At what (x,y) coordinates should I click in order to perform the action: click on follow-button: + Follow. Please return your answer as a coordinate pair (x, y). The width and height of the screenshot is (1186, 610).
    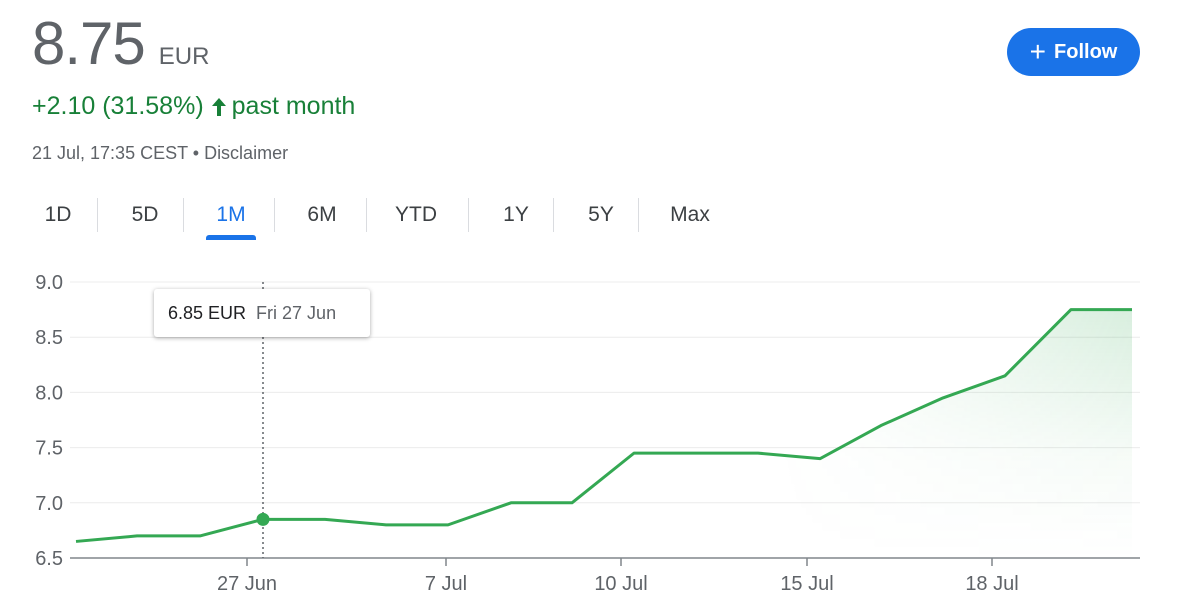
    Looking at the image, I should click on (1073, 52).